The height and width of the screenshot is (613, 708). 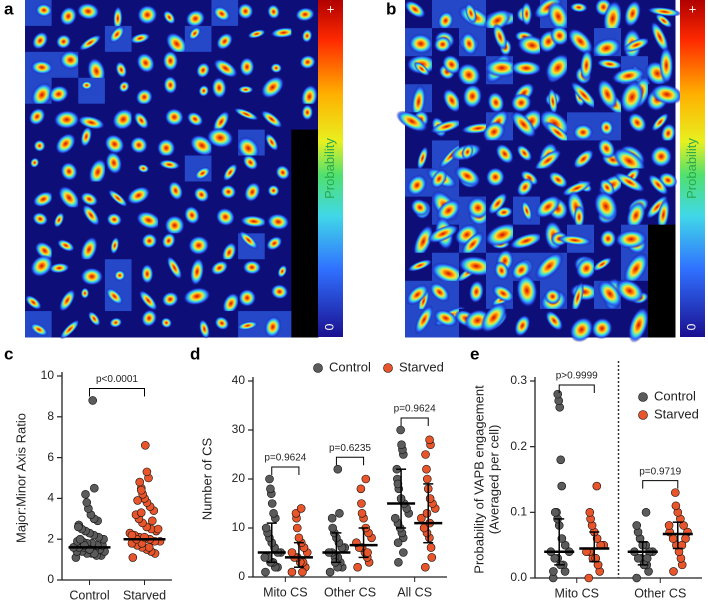 What do you see at coordinates (50, 416) in the screenshot?
I see `y-tick-label: 8` at bounding box center [50, 416].